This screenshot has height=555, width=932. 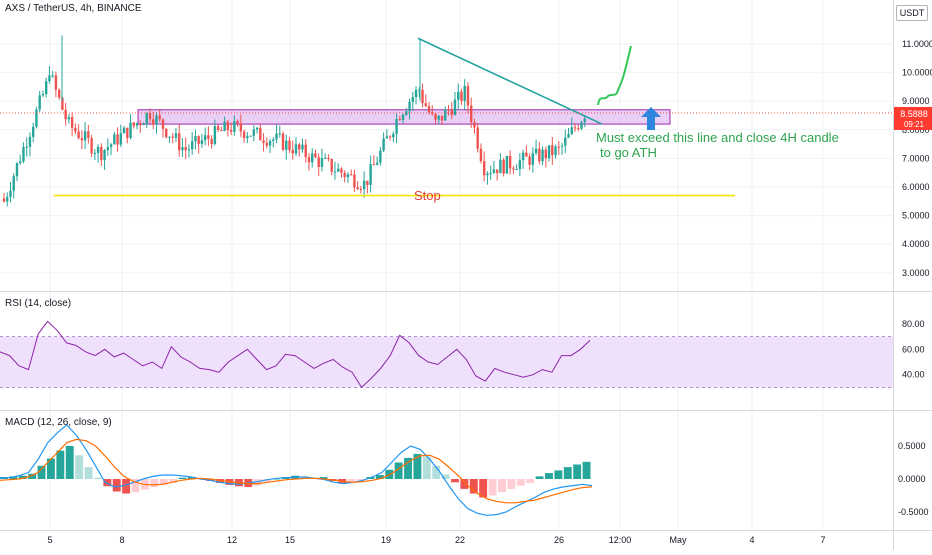 What do you see at coordinates (386, 540) in the screenshot?
I see `time-tick-label: 19` at bounding box center [386, 540].